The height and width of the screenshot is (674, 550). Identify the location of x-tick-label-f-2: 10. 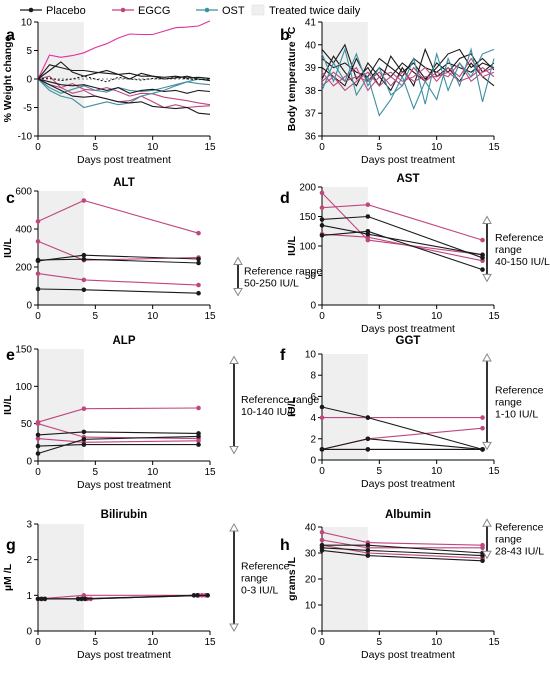
(437, 471).